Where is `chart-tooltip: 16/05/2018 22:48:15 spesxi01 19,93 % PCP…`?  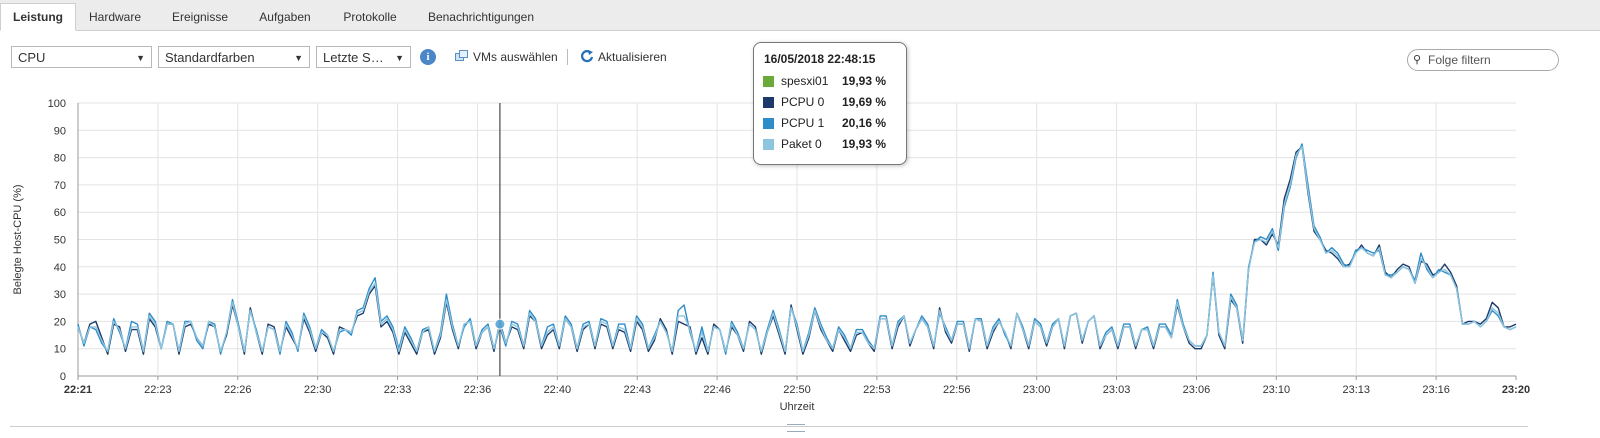 chart-tooltip: 16/05/2018 22:48:15 spesxi01 19,93 % PCP… is located at coordinates (830, 103).